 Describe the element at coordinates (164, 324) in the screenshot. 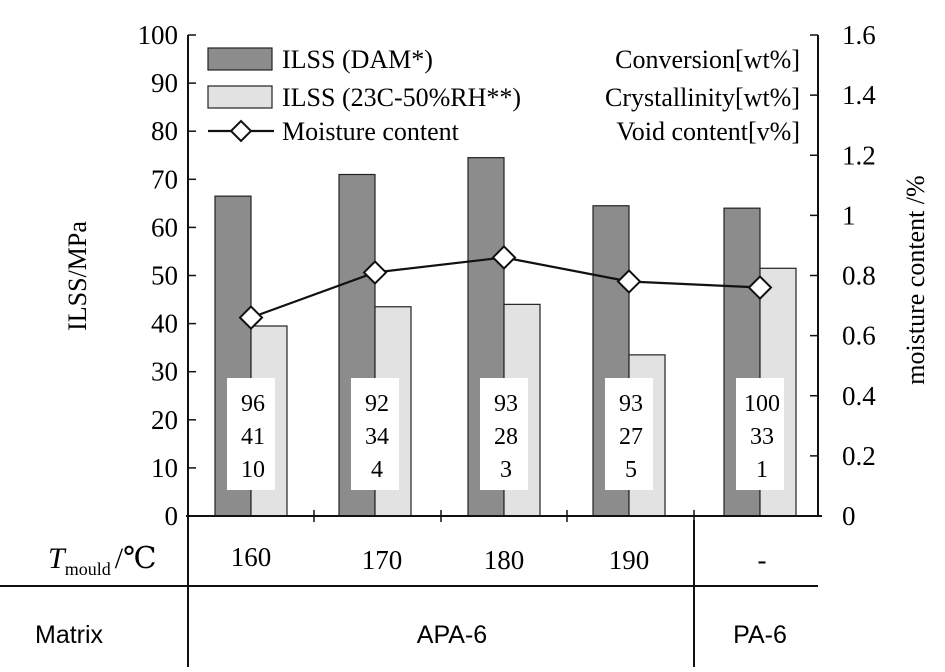

I see `y-tick-label-40: 40` at that location.